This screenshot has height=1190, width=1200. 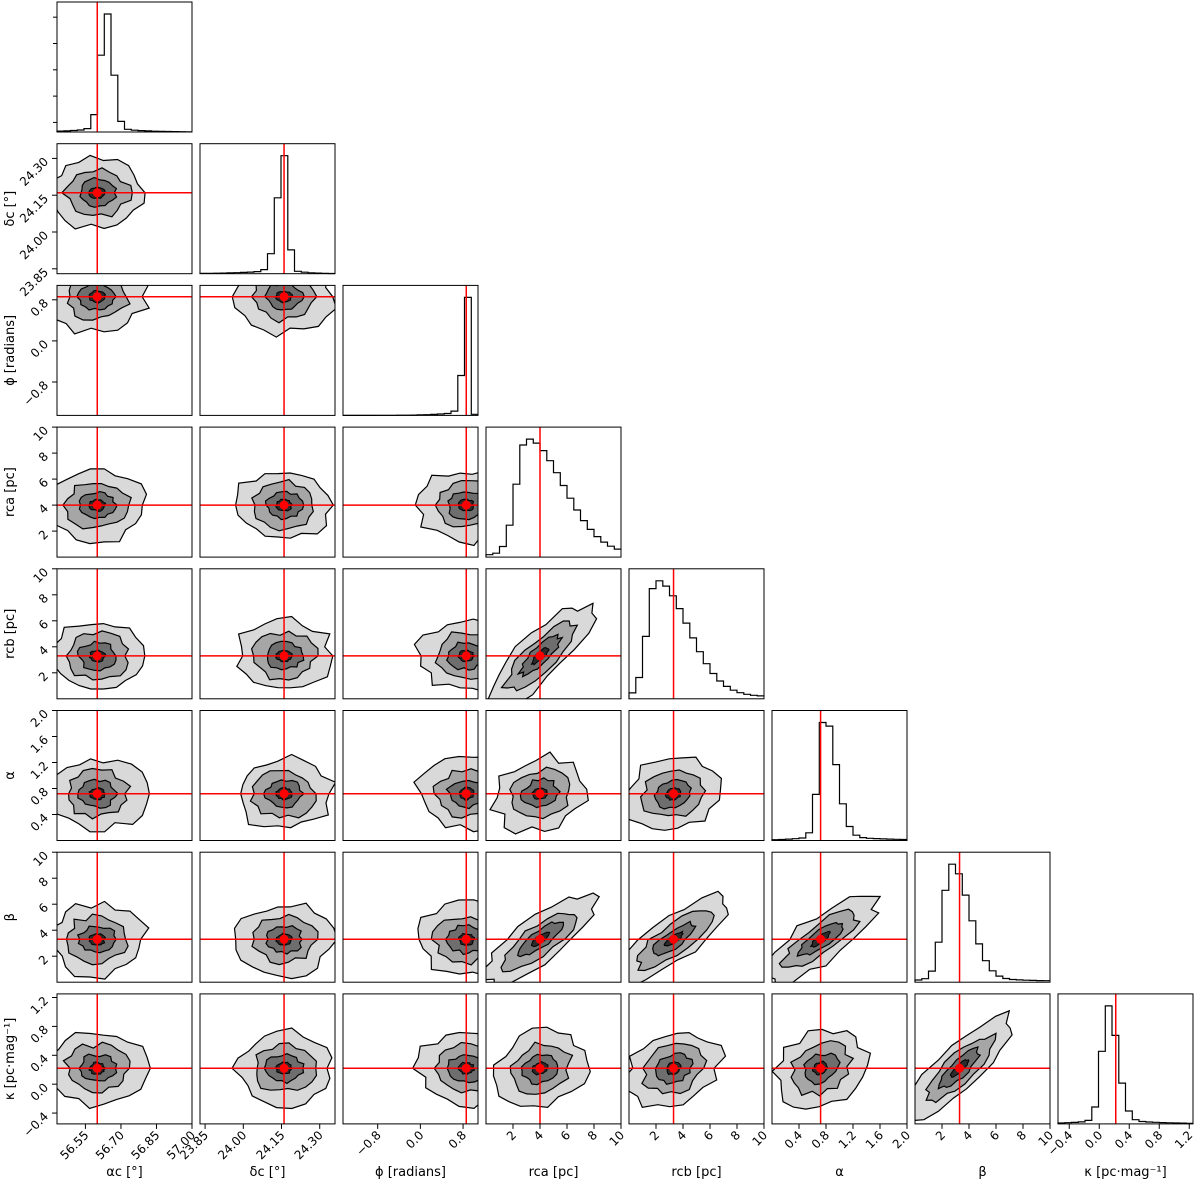 I want to click on ytick-label-r_cb-2: 6, so click(x=43, y=624).